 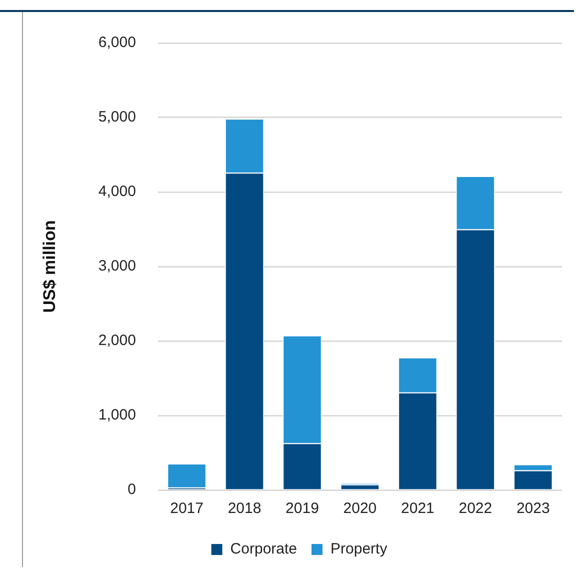 What do you see at coordinates (117, 43) in the screenshot?
I see `y-tick-label: 6,000` at bounding box center [117, 43].